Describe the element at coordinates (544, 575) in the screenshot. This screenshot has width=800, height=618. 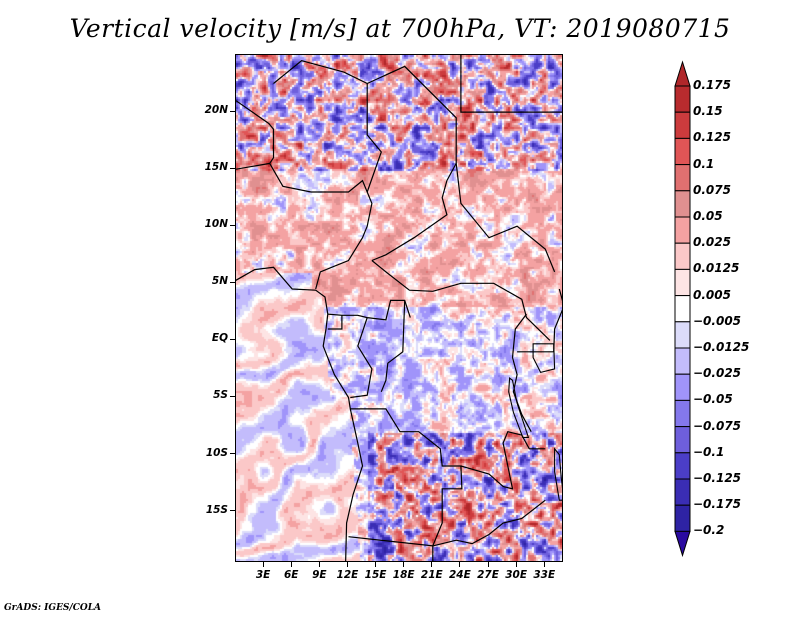
I see `x-tick-label: 33E` at that location.